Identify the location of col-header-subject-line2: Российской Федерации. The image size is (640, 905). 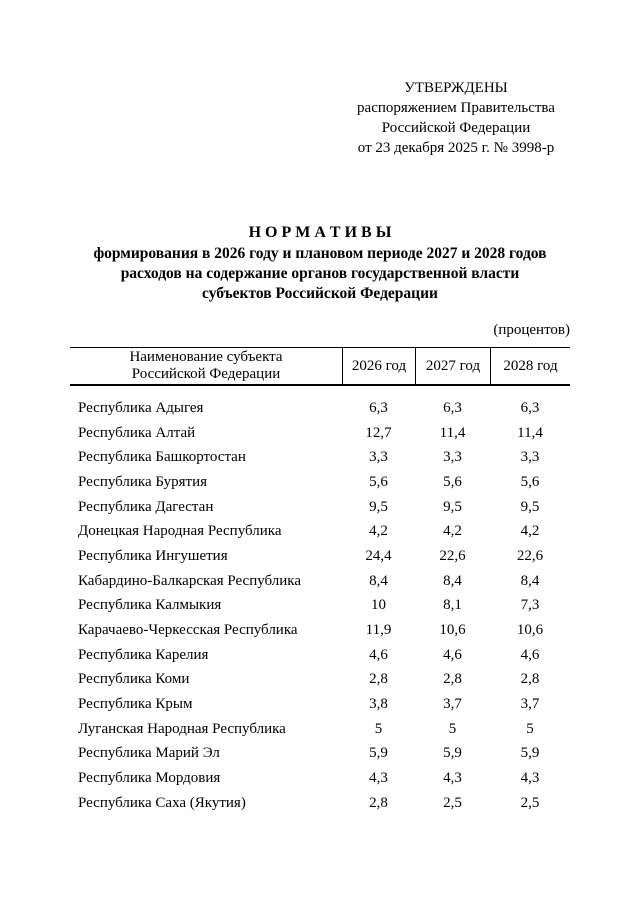
(206, 374).